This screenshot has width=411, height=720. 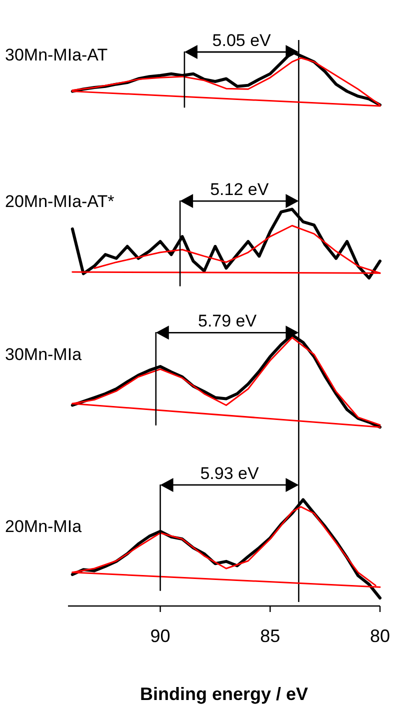 What do you see at coordinates (380, 636) in the screenshot?
I see `x-tick-label: 80` at bounding box center [380, 636].